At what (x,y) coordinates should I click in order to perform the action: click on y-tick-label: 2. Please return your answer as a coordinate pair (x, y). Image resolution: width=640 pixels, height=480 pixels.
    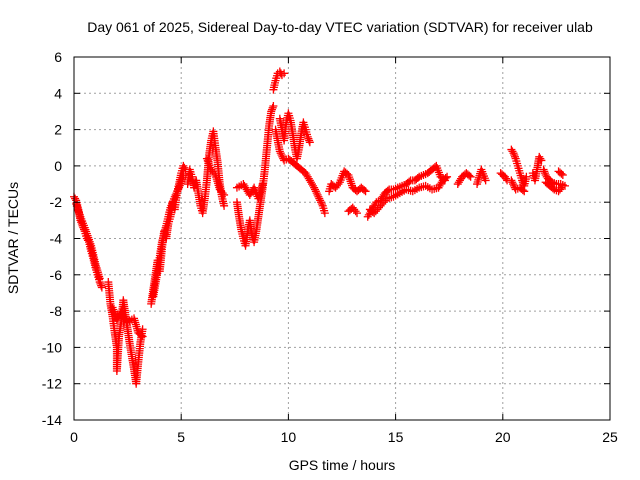
    Looking at the image, I should click on (58, 130).